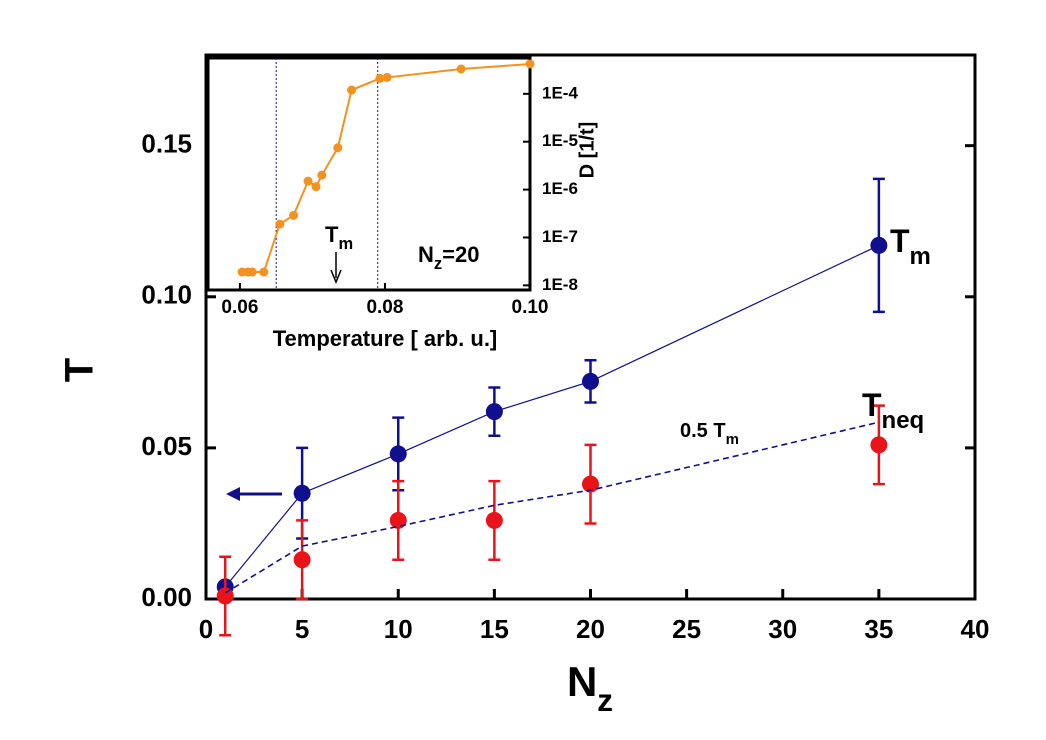 This screenshot has height=740, width=1046. What do you see at coordinates (166, 144) in the screenshot?
I see `y-tick-label: 0.15` at bounding box center [166, 144].